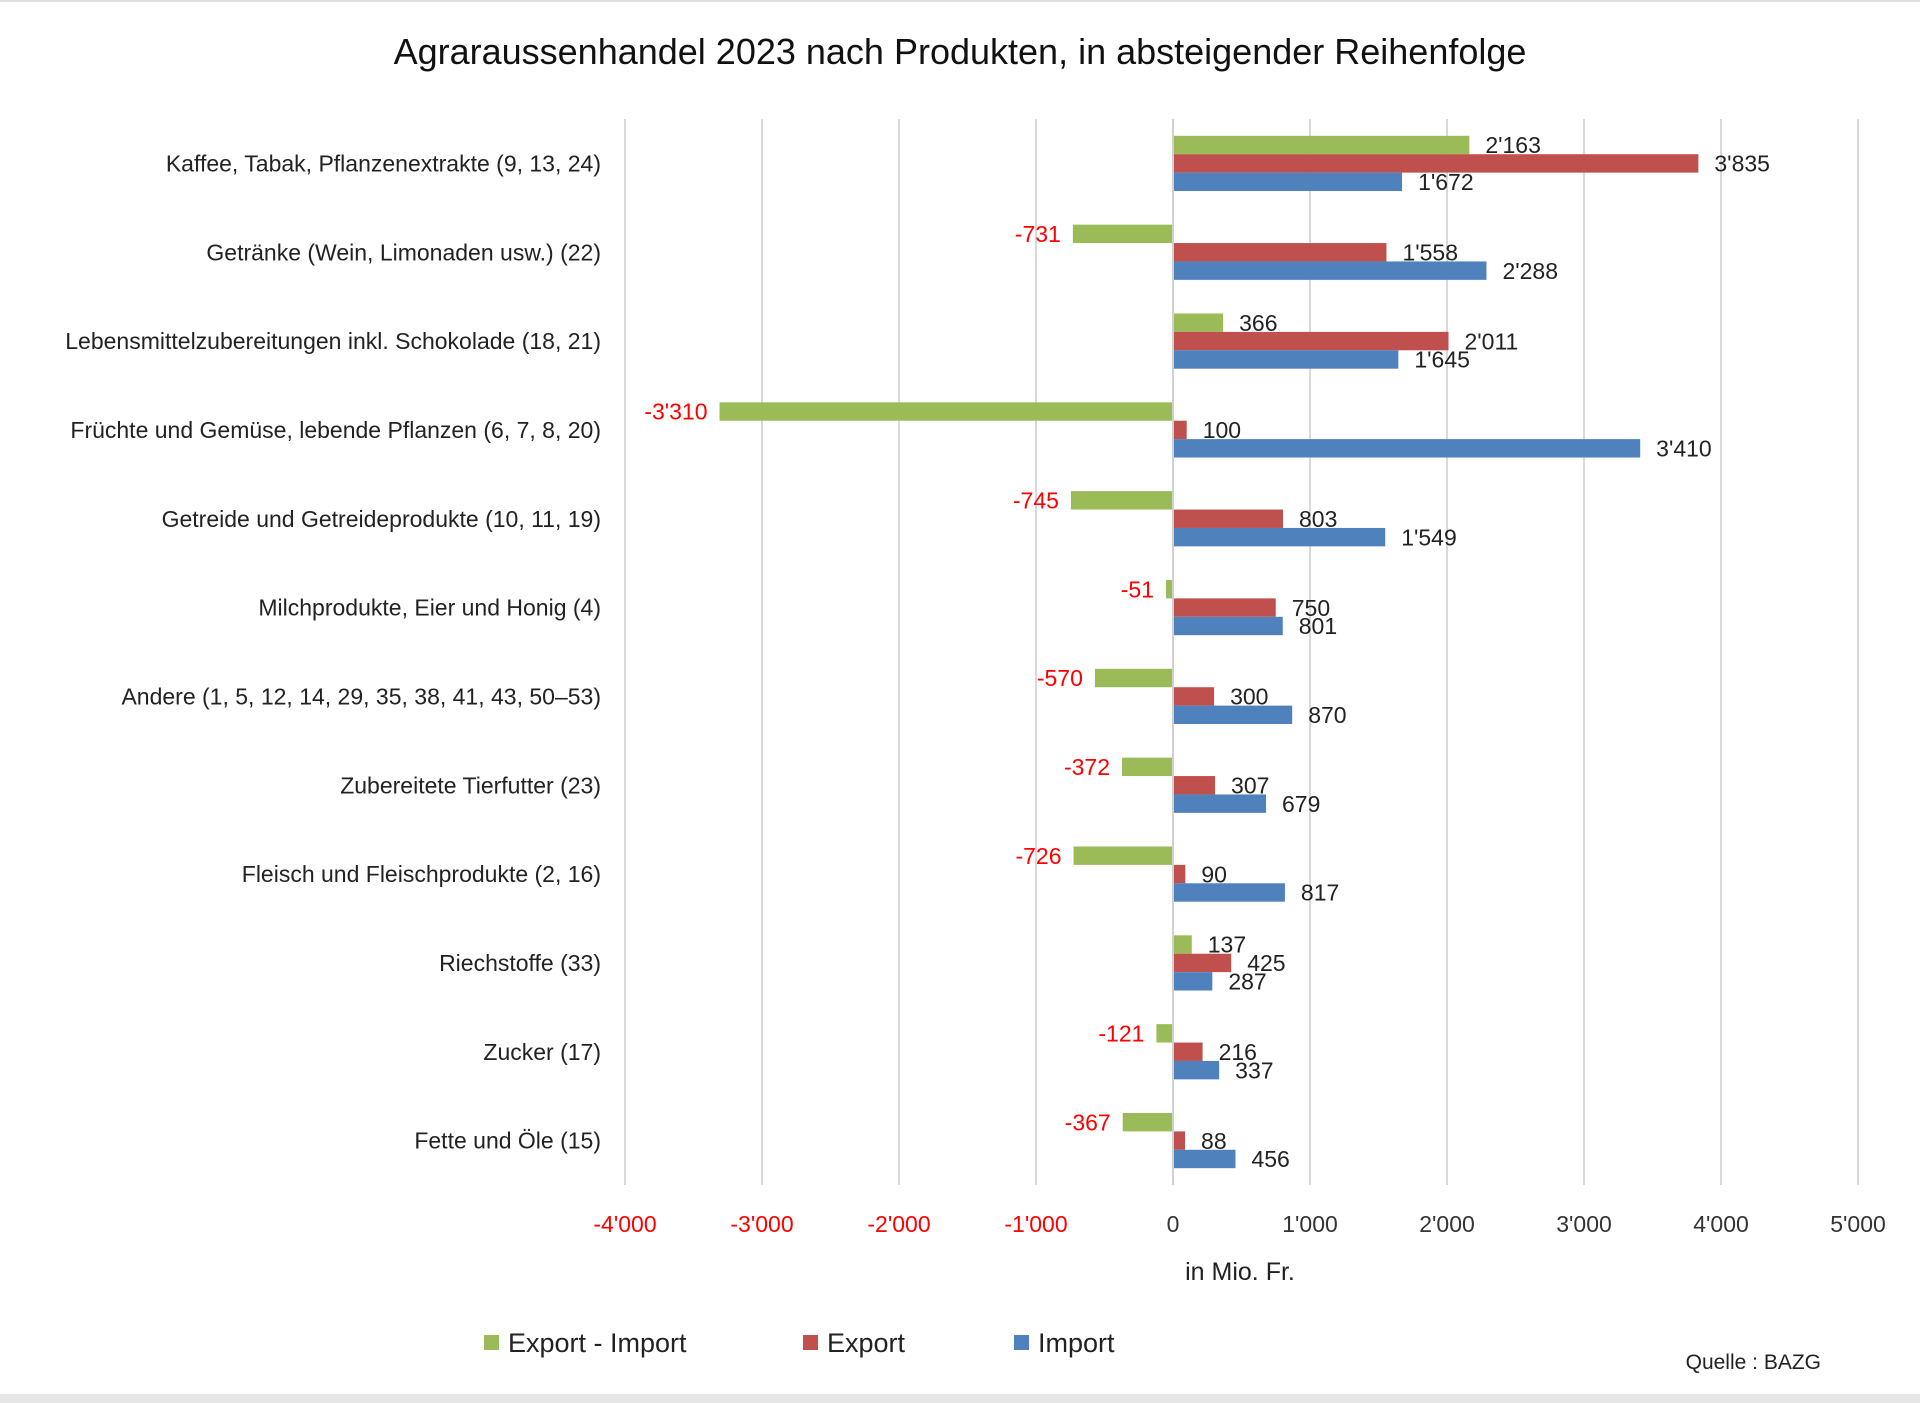  What do you see at coordinates (1266, 963) in the screenshot?
I see `data-label: 425` at bounding box center [1266, 963].